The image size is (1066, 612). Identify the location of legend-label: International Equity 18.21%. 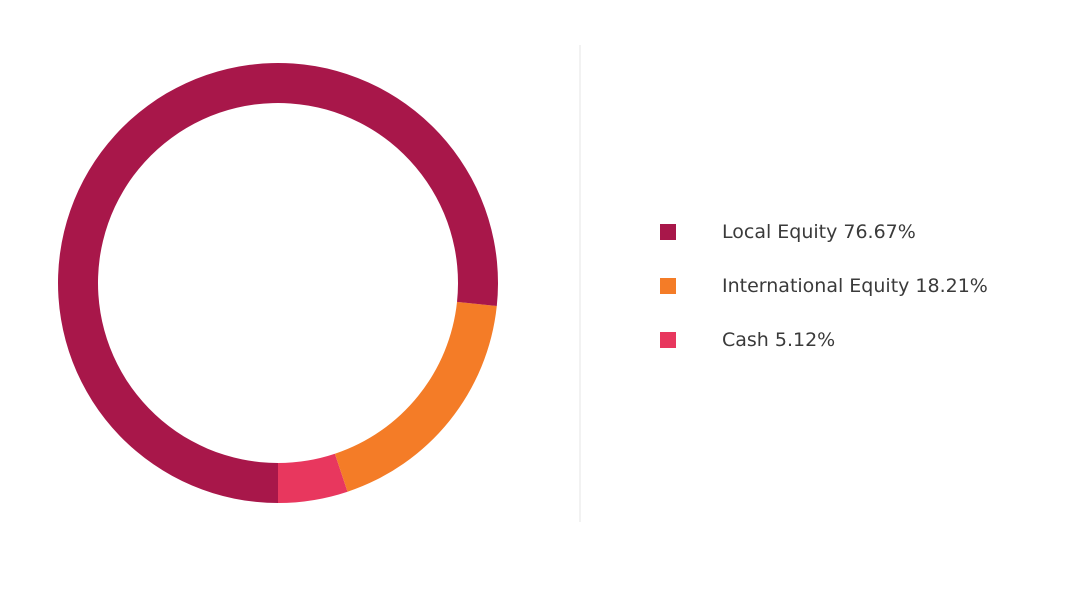
(855, 286).